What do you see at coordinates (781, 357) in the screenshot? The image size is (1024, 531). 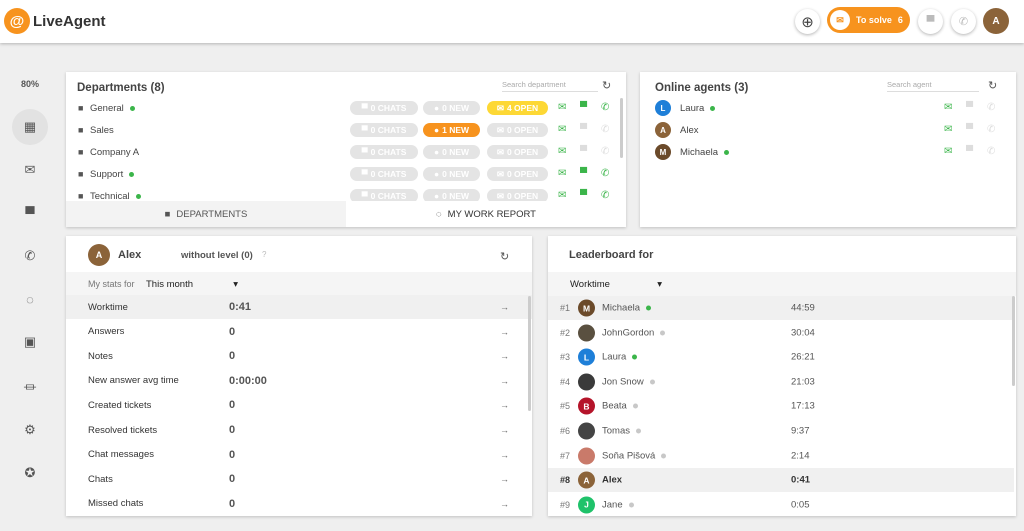 I see `leaderboard-row: #3 L Laura 26:21` at bounding box center [781, 357].